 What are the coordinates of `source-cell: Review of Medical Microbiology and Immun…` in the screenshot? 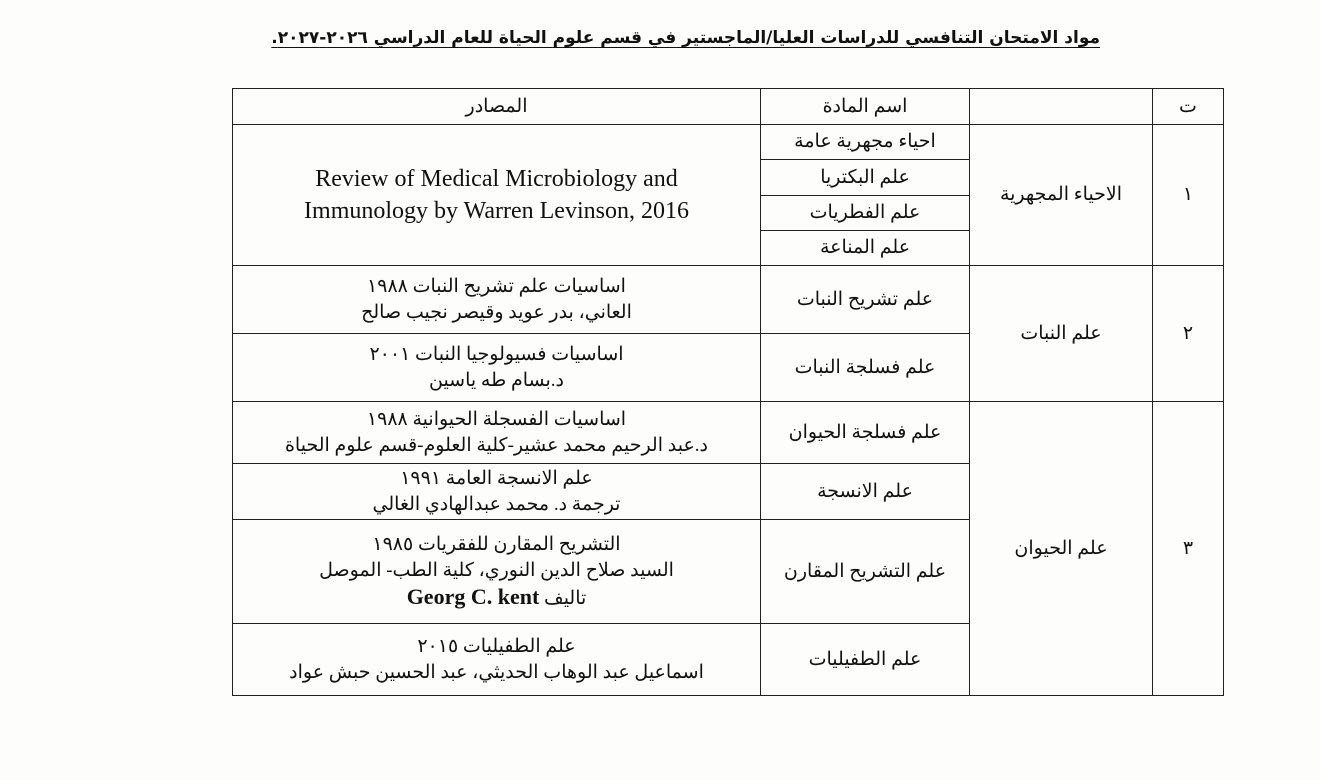 It's located at (496, 195).